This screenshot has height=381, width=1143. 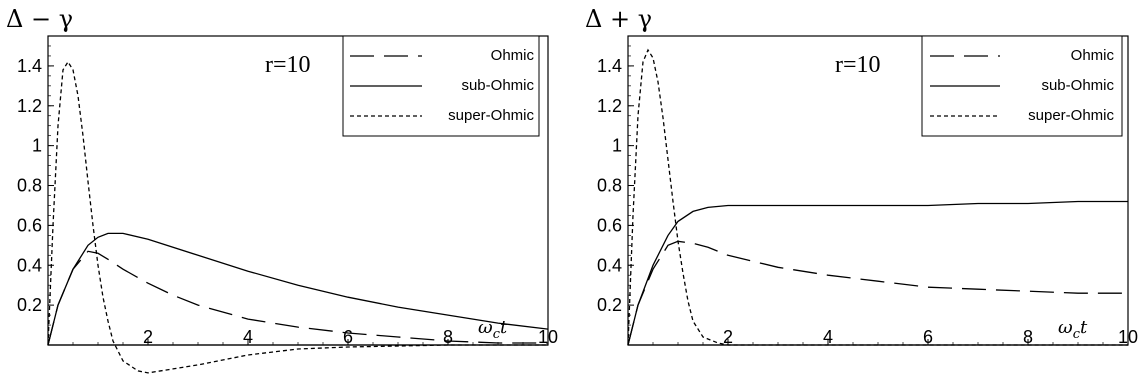 What do you see at coordinates (39, 19) in the screenshot?
I see `y-axis-label: Δ − γ` at bounding box center [39, 19].